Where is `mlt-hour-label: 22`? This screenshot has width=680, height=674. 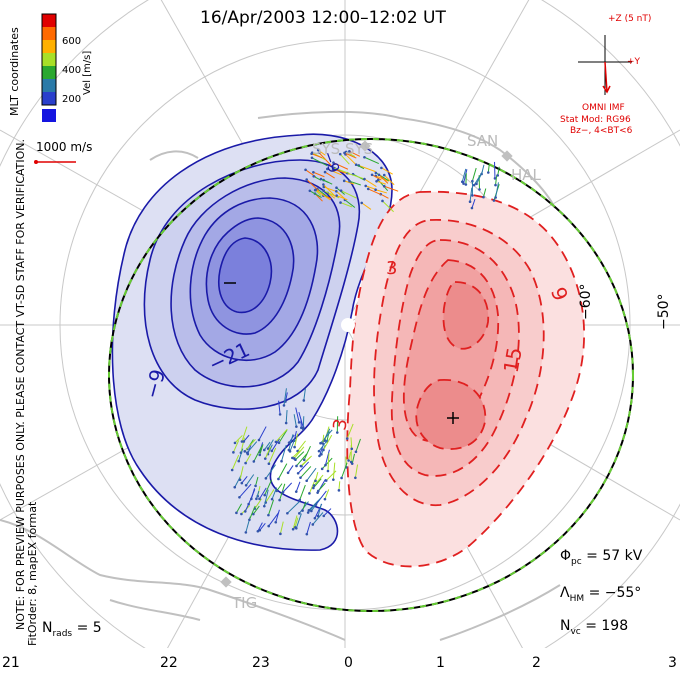
mlt-hour-label: 22 is located at coordinates (169, 663).